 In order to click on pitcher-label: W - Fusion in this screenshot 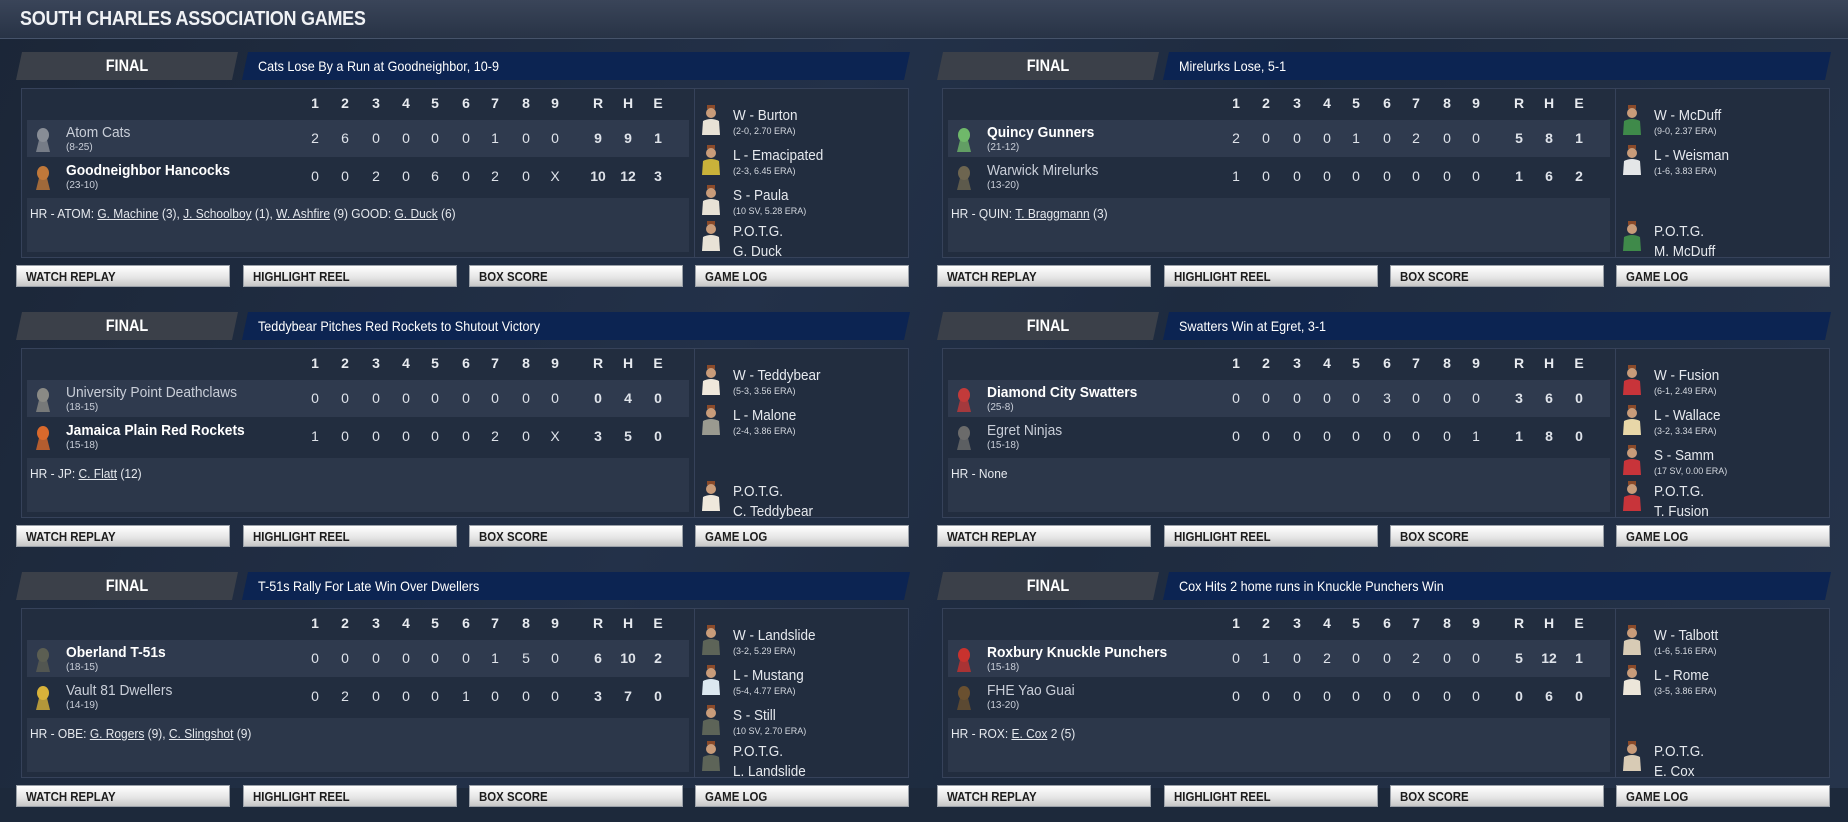, I will do `click(1687, 375)`.